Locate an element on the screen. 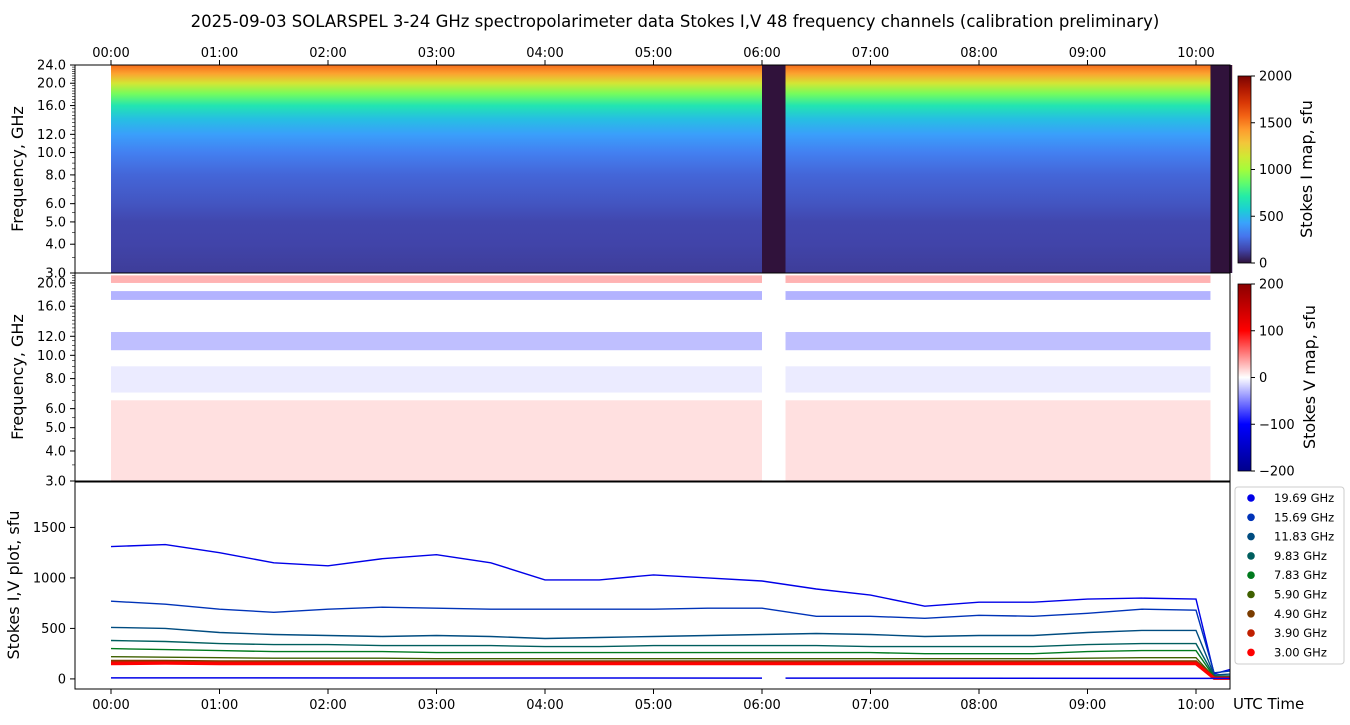 The image size is (1350, 725). legend-label: 3.90 GHz is located at coordinates (1300, 633).